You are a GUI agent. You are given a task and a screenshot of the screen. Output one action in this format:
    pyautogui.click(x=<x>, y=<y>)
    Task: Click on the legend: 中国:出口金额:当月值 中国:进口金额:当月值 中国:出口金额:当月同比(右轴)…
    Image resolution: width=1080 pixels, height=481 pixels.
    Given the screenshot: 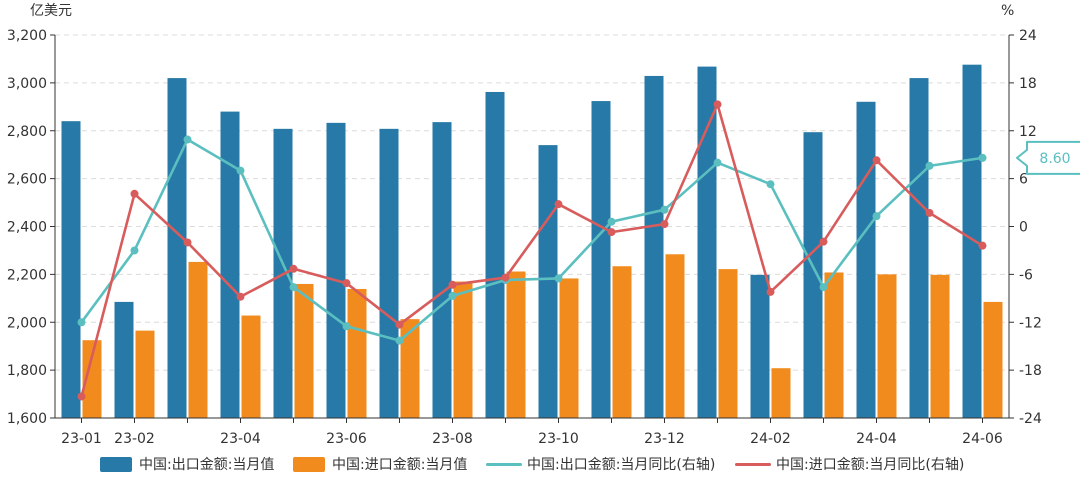 What is the action you would take?
    pyautogui.click(x=540, y=464)
    